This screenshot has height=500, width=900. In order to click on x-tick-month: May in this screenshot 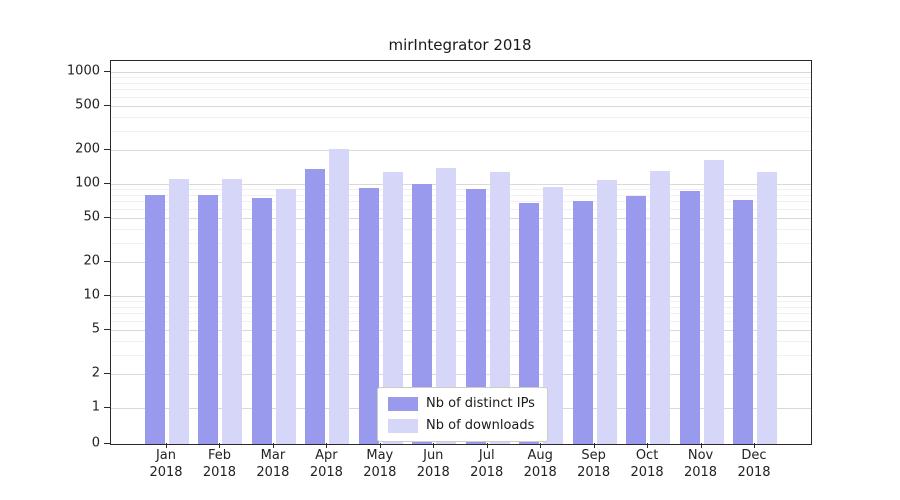, I will do `click(380, 455)`.